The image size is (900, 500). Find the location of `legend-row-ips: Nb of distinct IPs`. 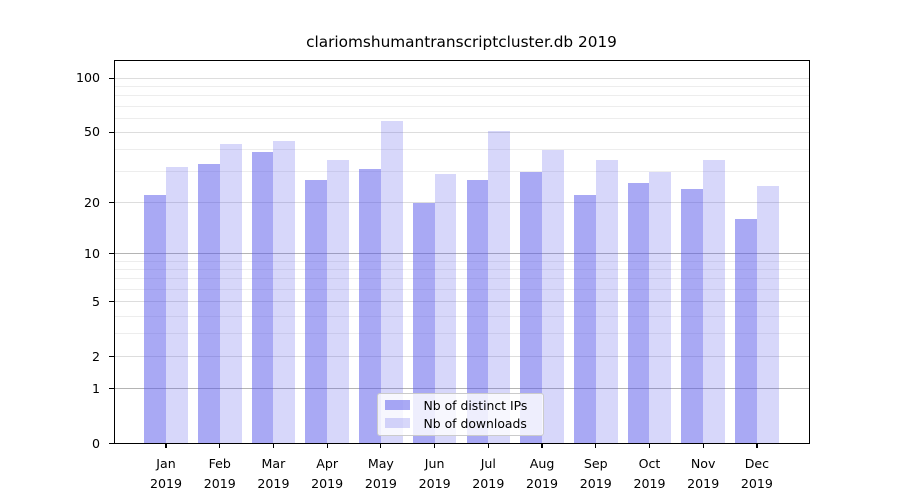

legend-row-ips: Nb of distinct IPs is located at coordinates (460, 405).